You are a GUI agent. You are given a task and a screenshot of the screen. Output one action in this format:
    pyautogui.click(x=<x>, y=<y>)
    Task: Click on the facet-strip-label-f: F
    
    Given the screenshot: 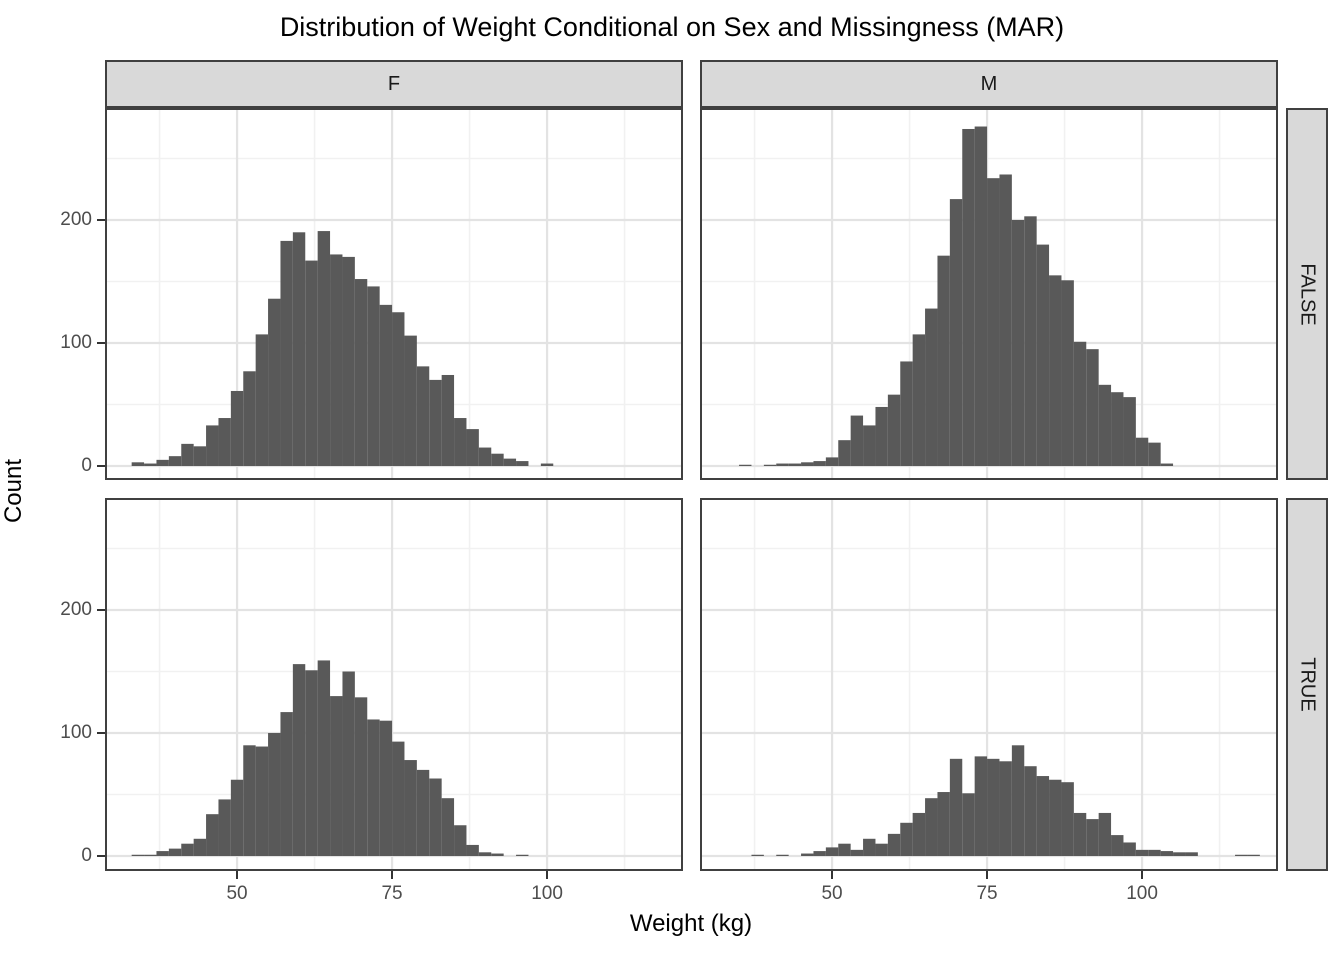 What is the action you would take?
    pyautogui.click(x=394, y=83)
    